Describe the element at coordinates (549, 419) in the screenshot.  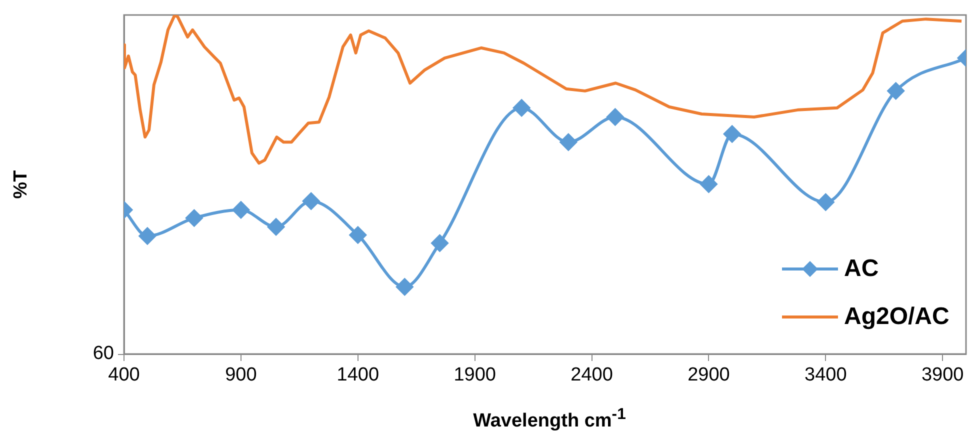
I see `x-axis-title: Wavelength cm$^{-1}$` at that location.